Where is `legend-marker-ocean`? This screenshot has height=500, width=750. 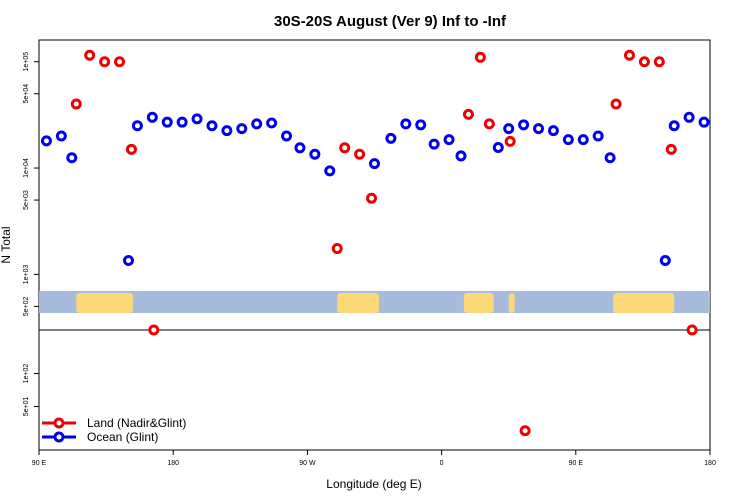 legend-marker-ocean is located at coordinates (59, 437).